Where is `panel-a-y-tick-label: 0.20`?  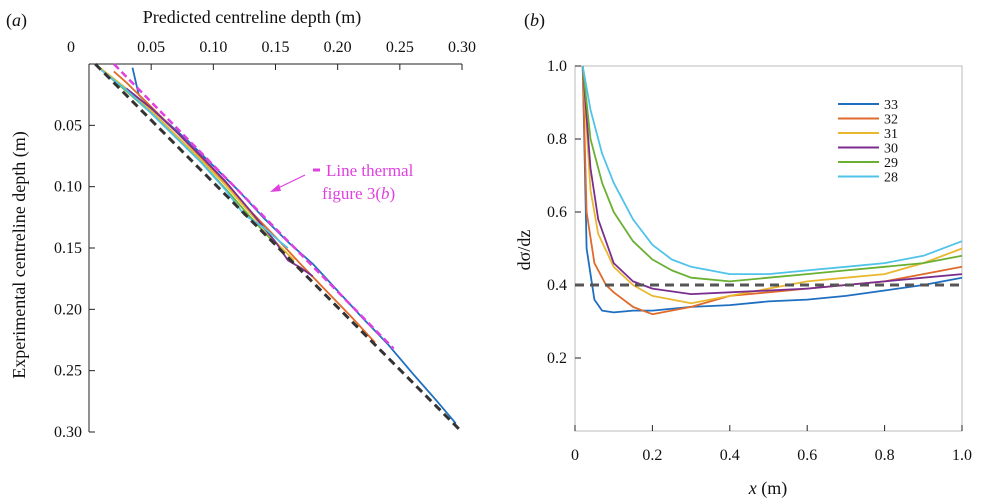 panel-a-y-tick-label: 0.20 is located at coordinates (68, 309).